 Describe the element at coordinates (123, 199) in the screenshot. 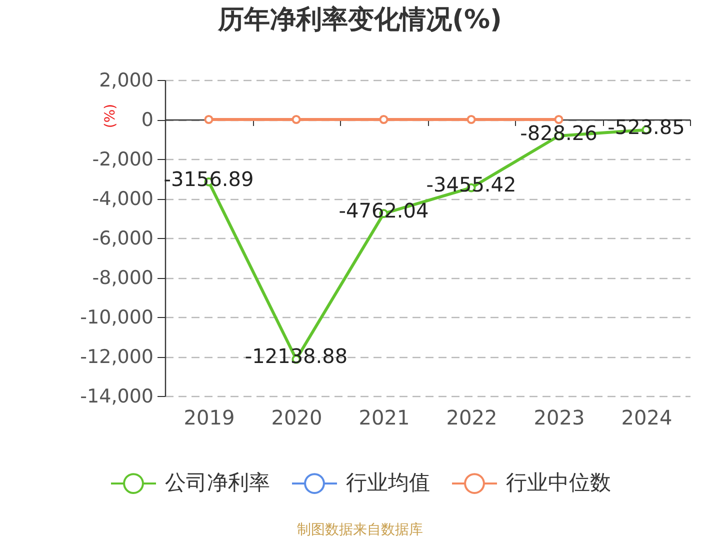

I see `y-tick-label: -4,000` at that location.